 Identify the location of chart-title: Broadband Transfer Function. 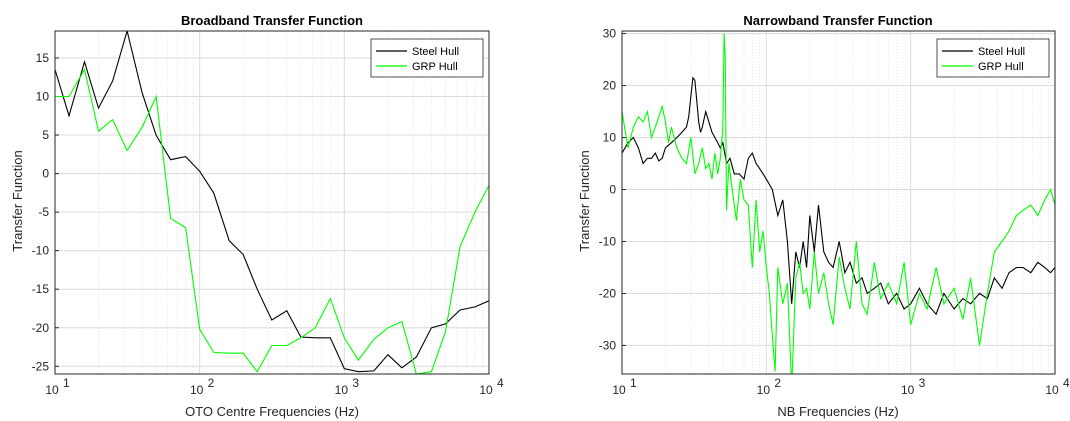
(272, 20).